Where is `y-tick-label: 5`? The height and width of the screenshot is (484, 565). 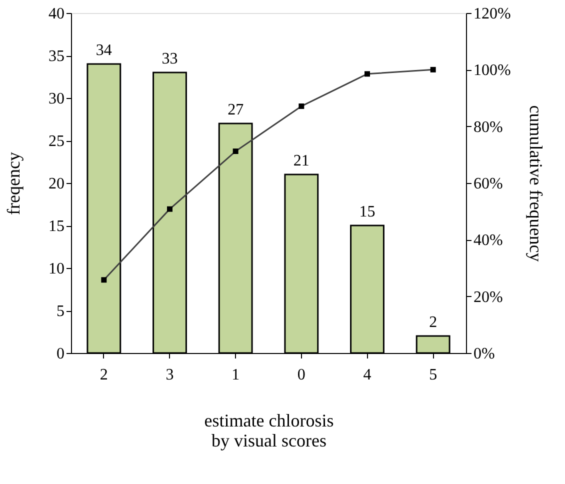 y-tick-label: 5 is located at coordinates (60, 311).